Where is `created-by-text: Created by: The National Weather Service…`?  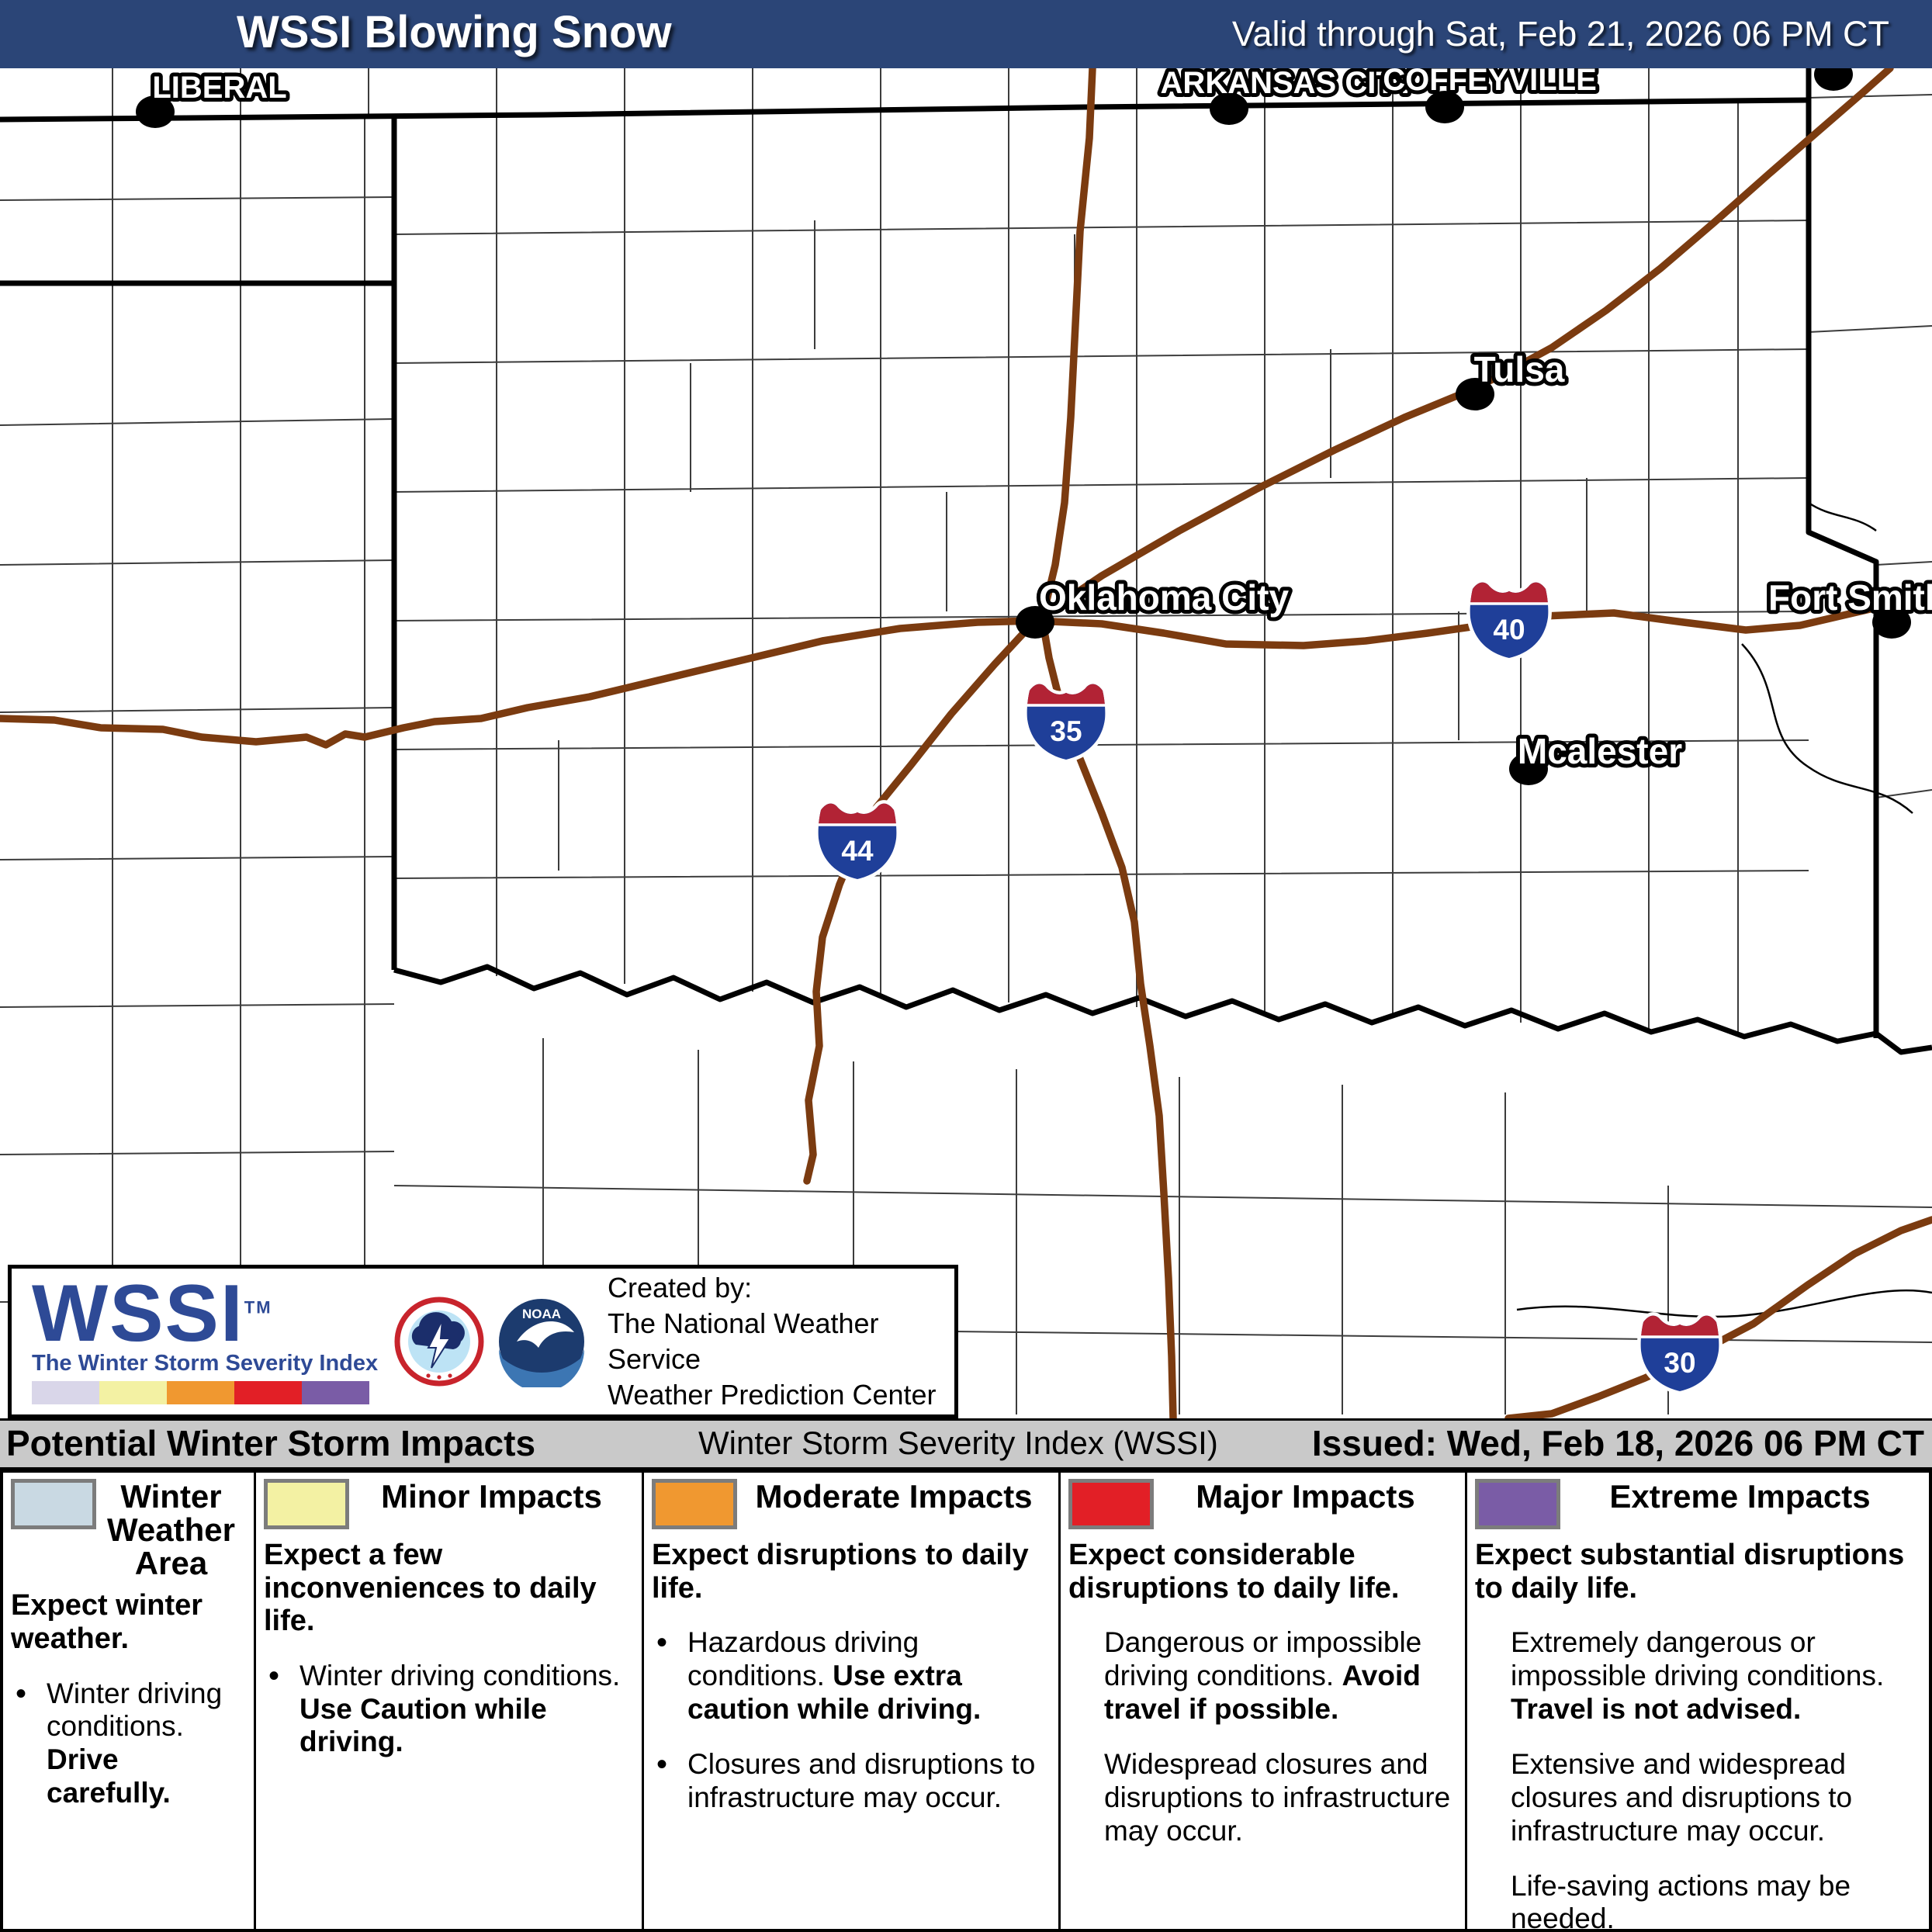
created-by-text: Created by: The National Weather Service… is located at coordinates (781, 1341).